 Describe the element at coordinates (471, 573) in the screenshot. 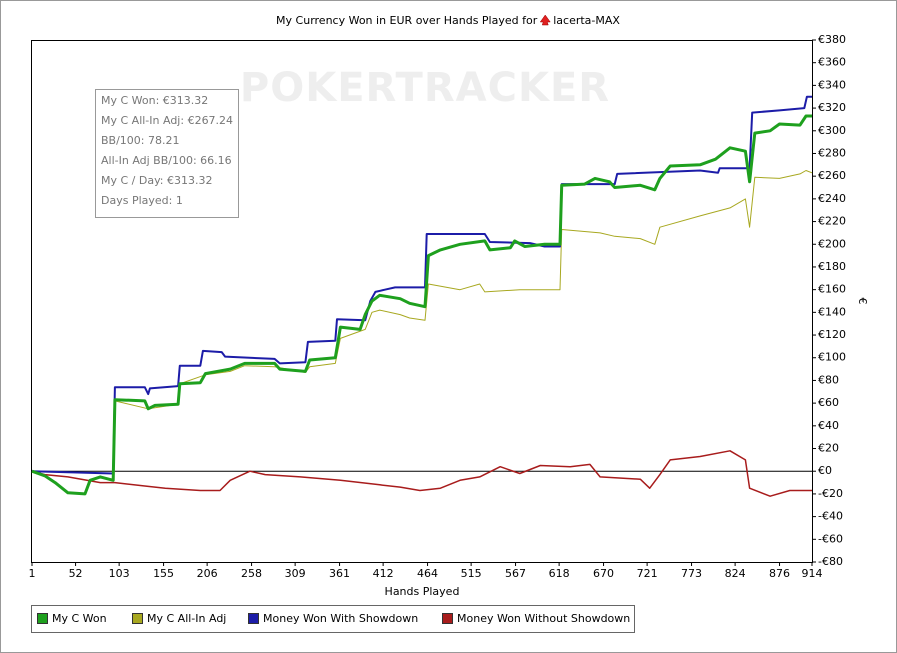

I see `x-tick-label: 515` at that location.